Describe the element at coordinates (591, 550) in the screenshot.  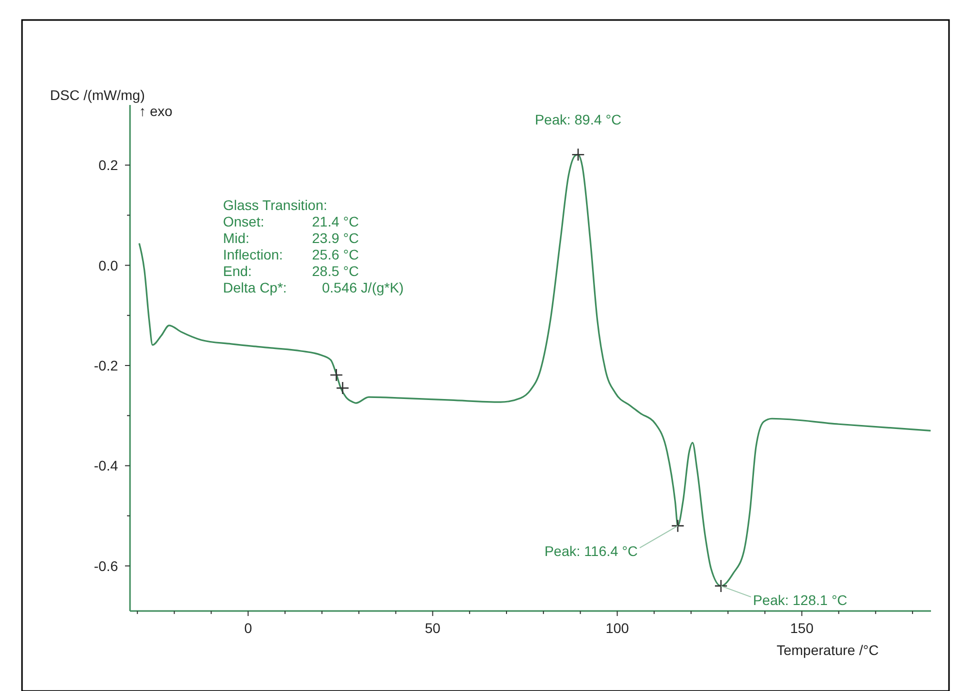
I see `annotation: Peak: 116.4 °C` at that location.